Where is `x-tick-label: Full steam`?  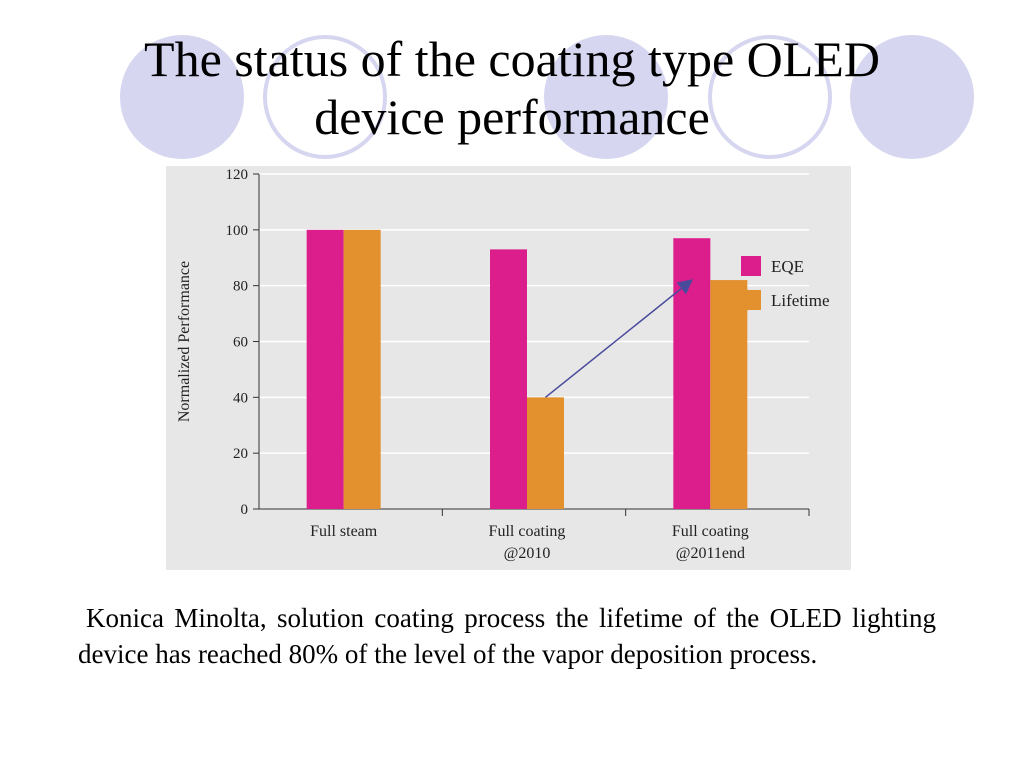
x-tick-label: Full steam is located at coordinates (344, 531).